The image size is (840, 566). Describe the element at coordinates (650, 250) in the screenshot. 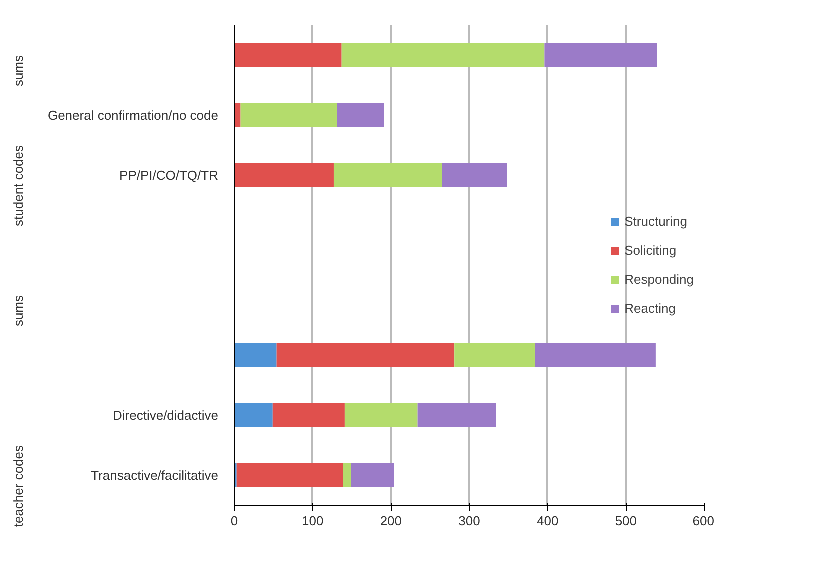

I see `legend-label: Soliciting` at that location.